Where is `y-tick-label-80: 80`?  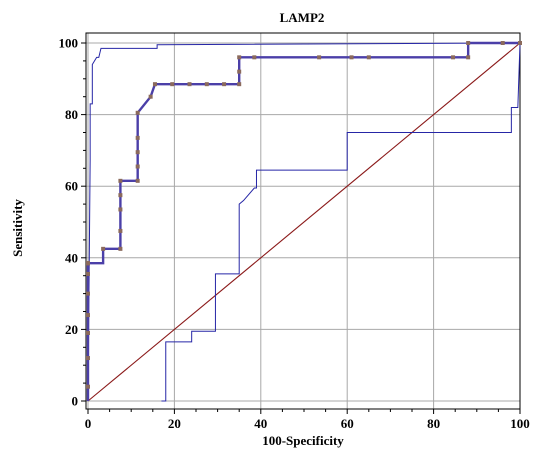 y-tick-label-80: 80 is located at coordinates (71, 114).